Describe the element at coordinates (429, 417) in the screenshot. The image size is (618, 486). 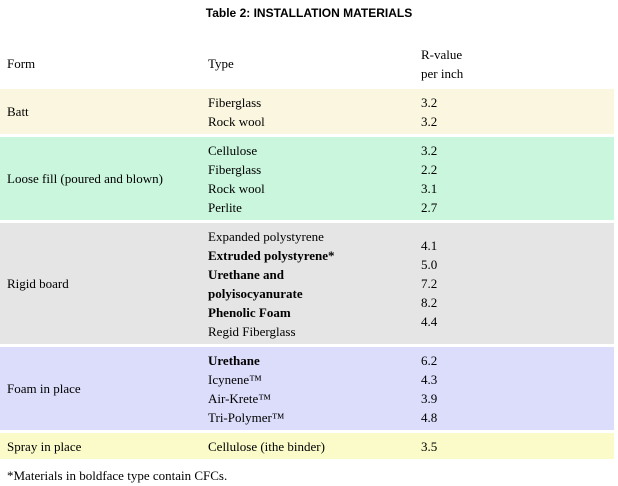
I see `rvalue-cell: 4.8` at that location.